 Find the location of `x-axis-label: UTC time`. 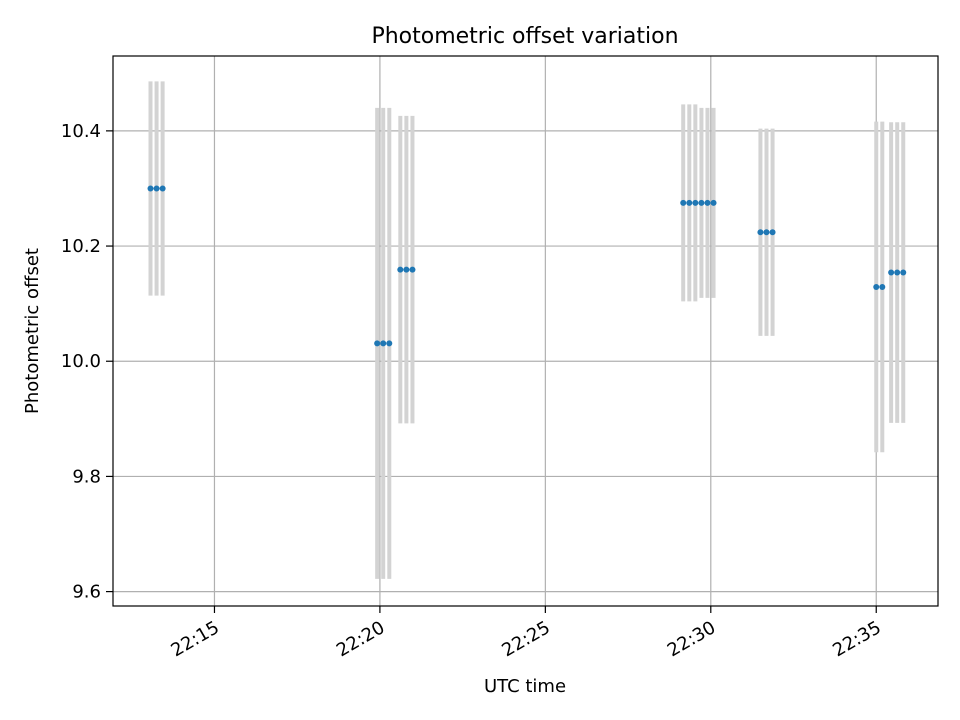

x-axis-label: UTC time is located at coordinates (525, 686).